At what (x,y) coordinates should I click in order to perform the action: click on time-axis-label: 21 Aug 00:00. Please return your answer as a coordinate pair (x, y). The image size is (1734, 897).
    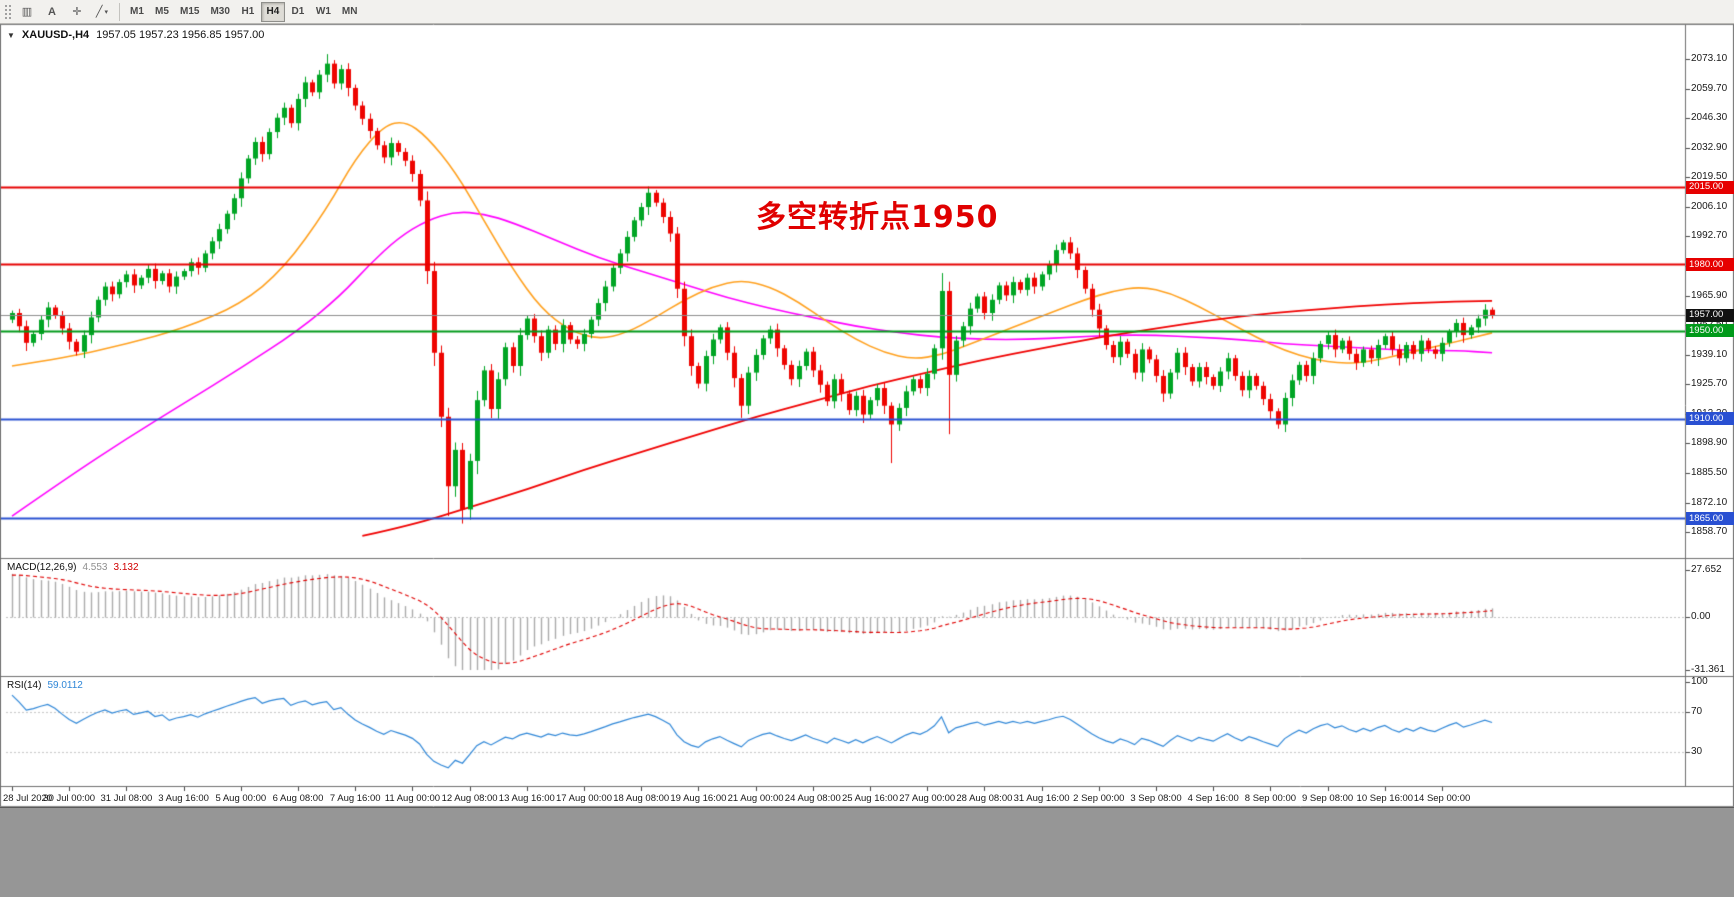
    Looking at the image, I should click on (755, 798).